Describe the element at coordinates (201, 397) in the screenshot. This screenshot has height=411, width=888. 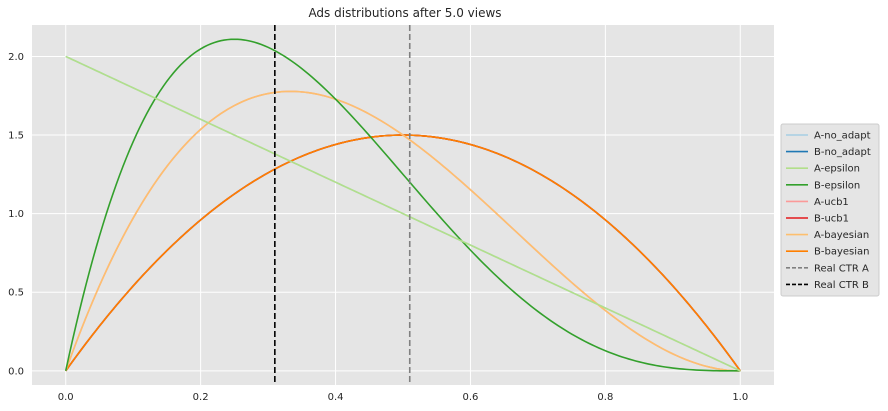
I see `x-tick-label-1: 0.2` at that location.